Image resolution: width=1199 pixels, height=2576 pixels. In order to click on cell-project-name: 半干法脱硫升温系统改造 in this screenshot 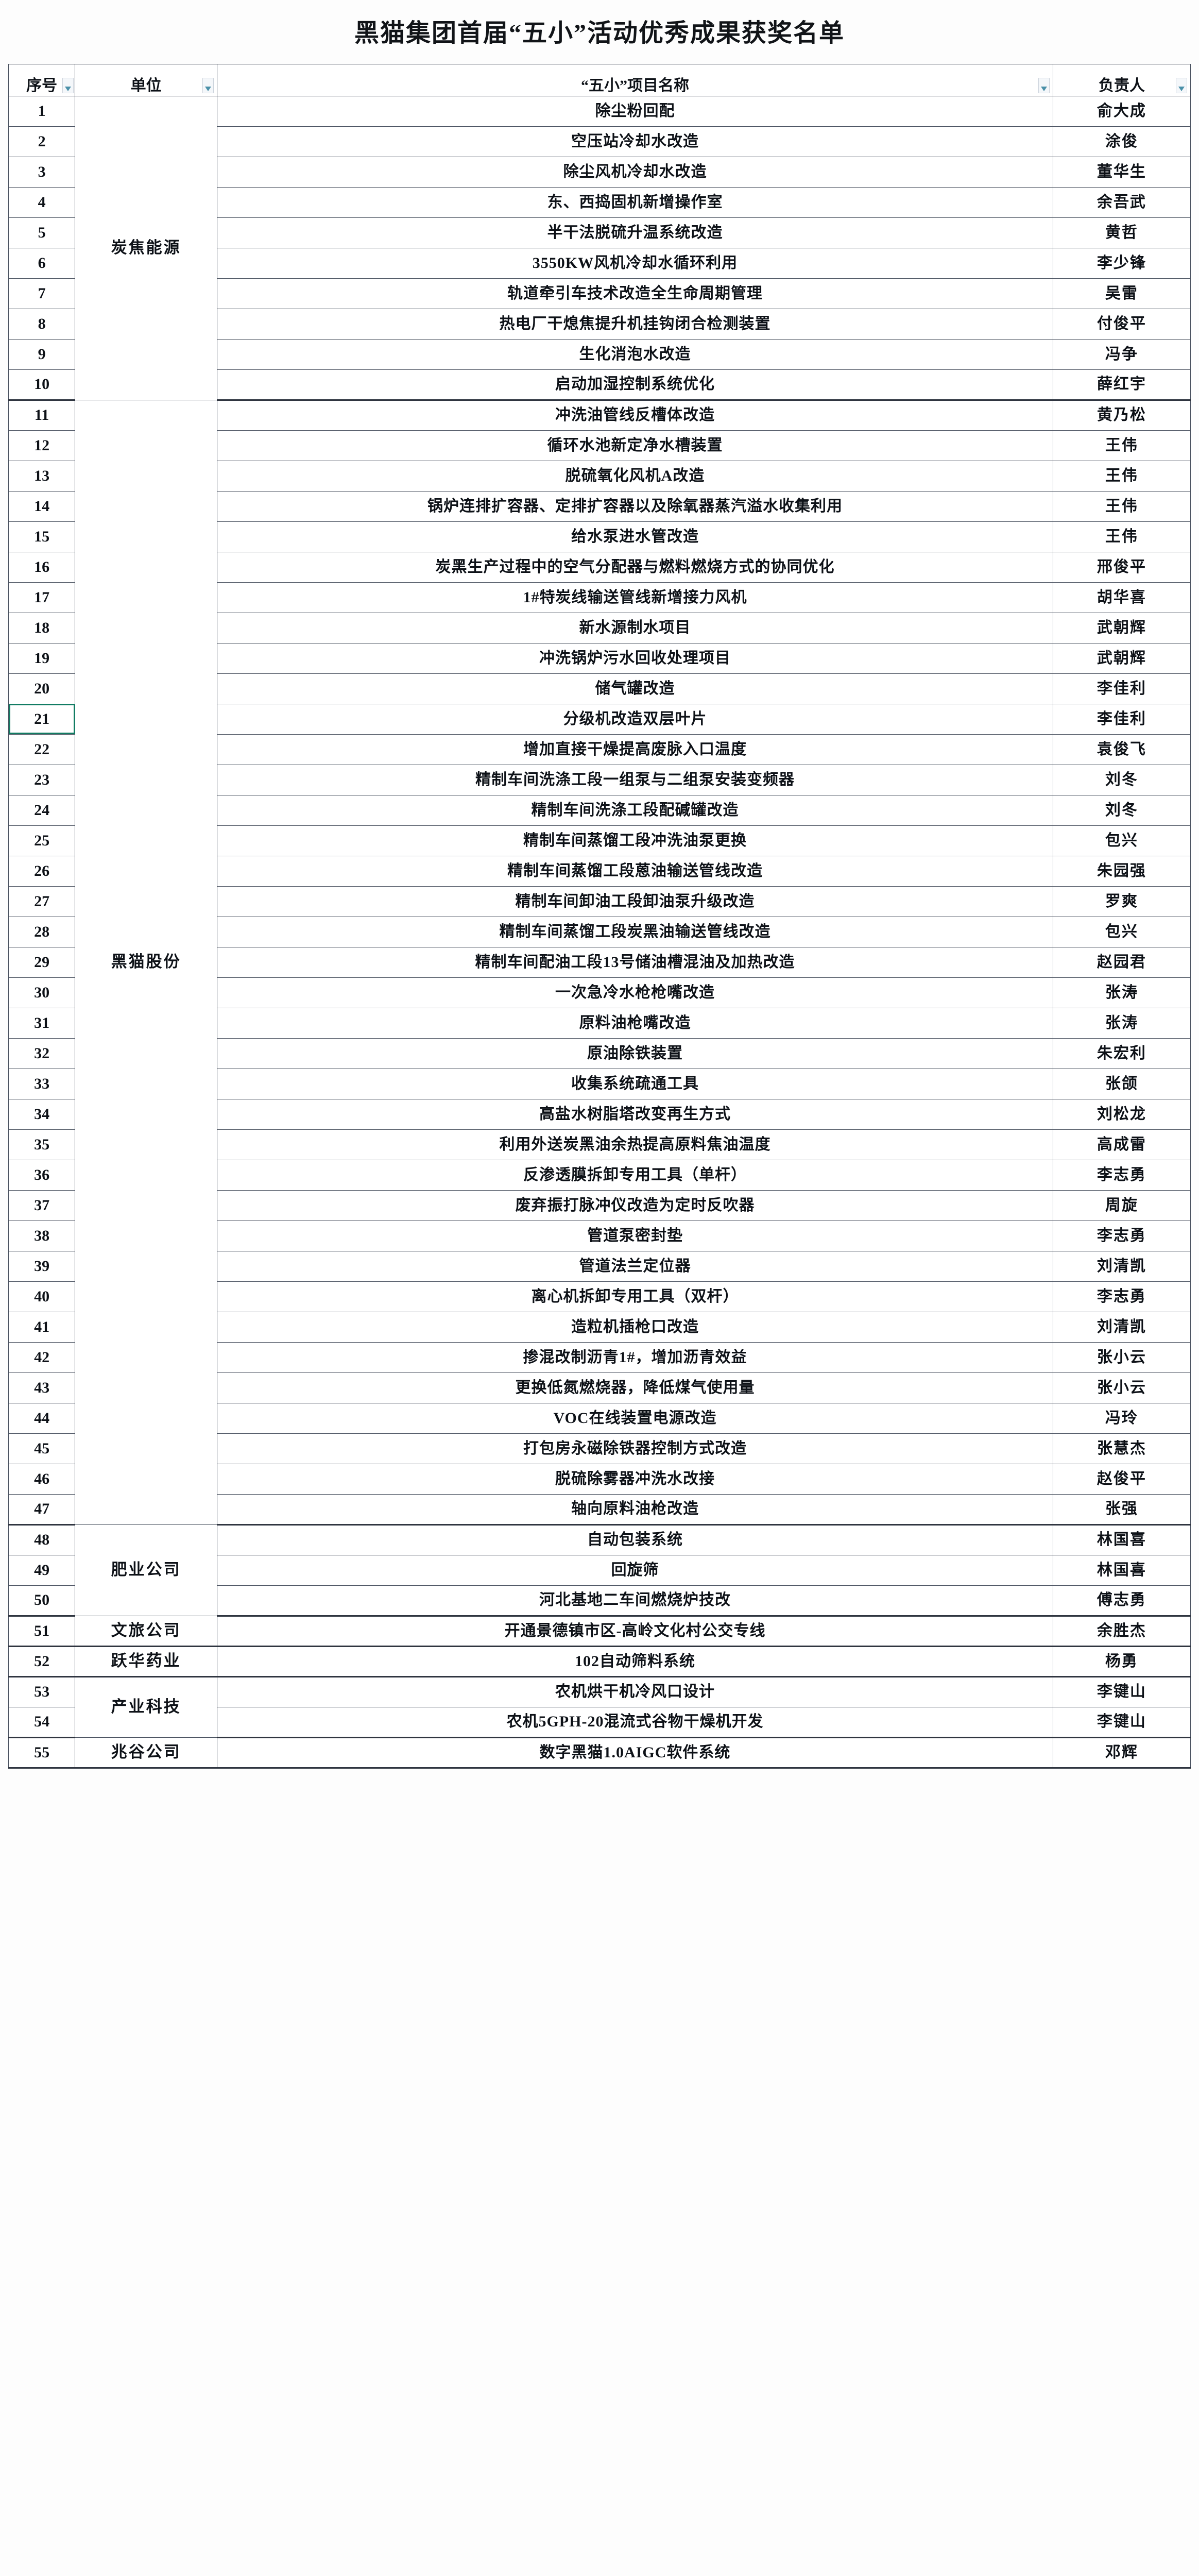, I will do `click(635, 232)`.